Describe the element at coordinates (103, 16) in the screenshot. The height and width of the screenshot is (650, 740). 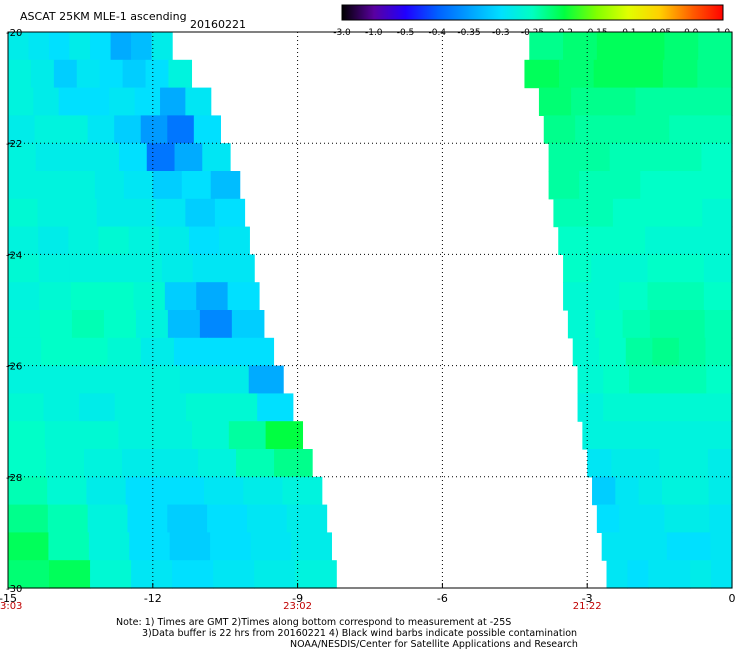
I see `chart-title: ASCAT 25KM MLE-1 ascending` at that location.